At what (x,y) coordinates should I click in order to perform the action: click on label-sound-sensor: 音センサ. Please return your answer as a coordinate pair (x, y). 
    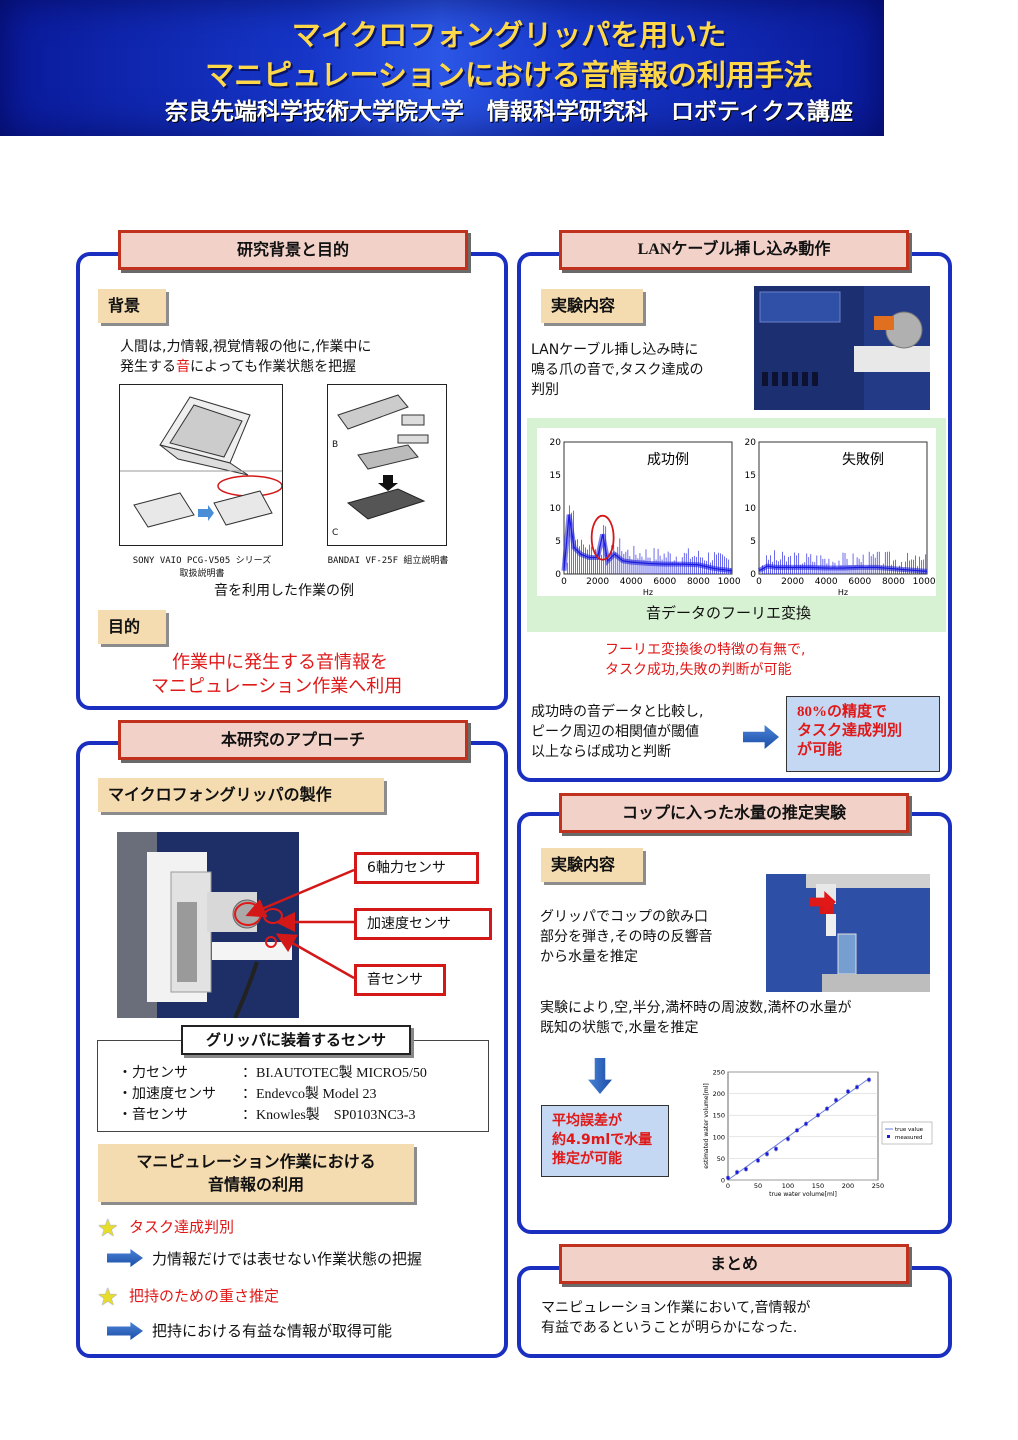
    Looking at the image, I should click on (400, 980).